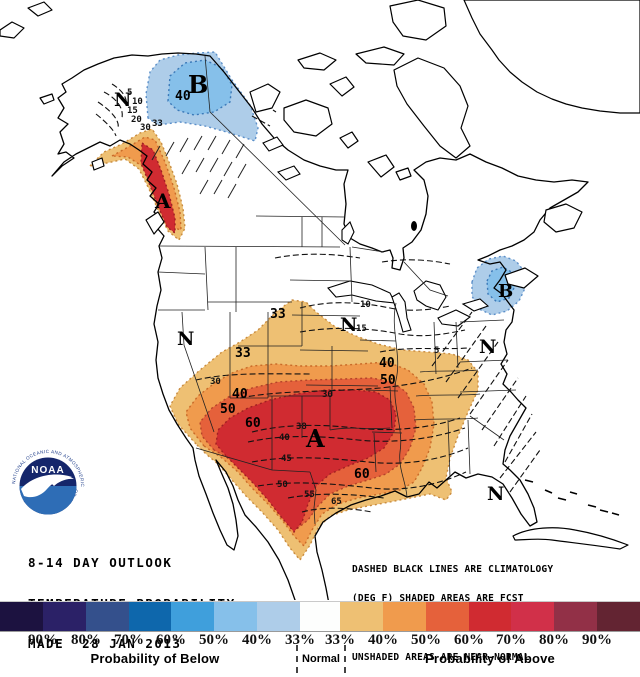 The width and height of the screenshot is (640, 677). I want to click on outlook-made-line: MADE 28 JAN 2013, so click(105, 643).